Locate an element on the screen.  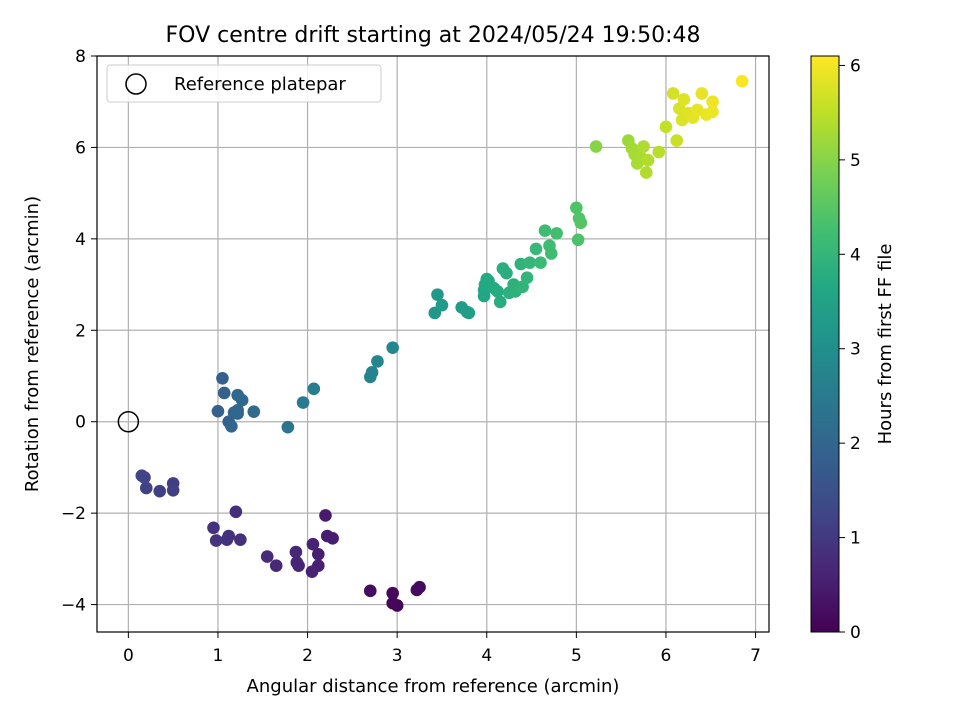
colorbar is located at coordinates (825, 344).